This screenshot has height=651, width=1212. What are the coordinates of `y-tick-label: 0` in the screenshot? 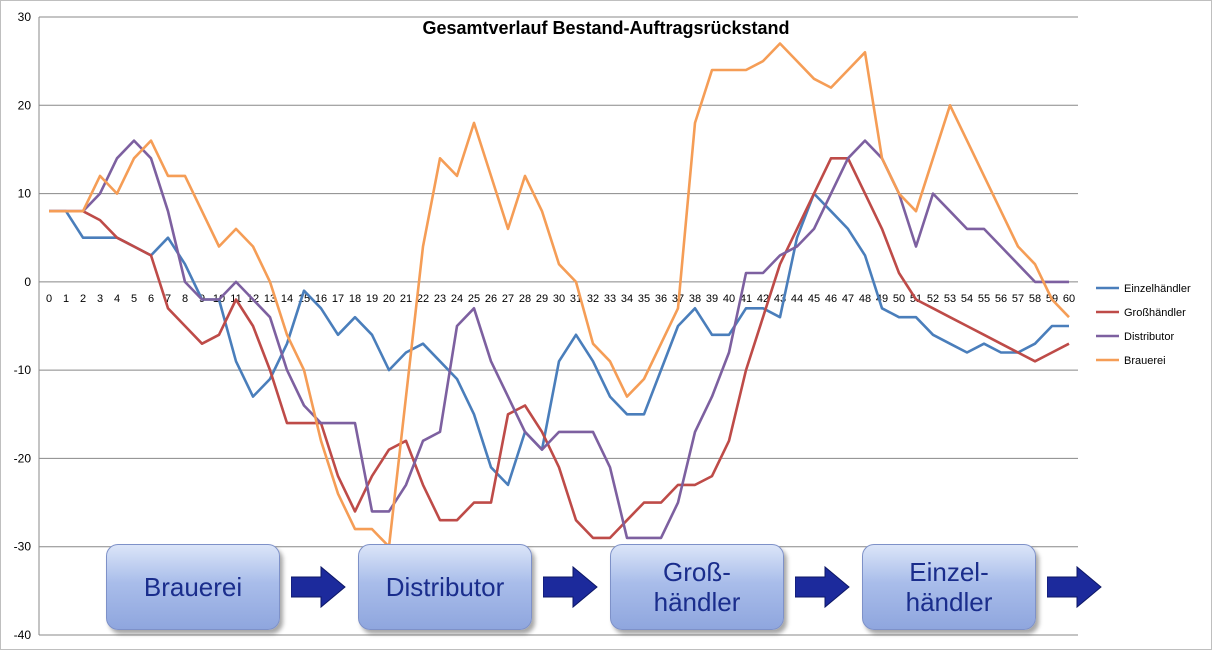 It's located at (27, 282).